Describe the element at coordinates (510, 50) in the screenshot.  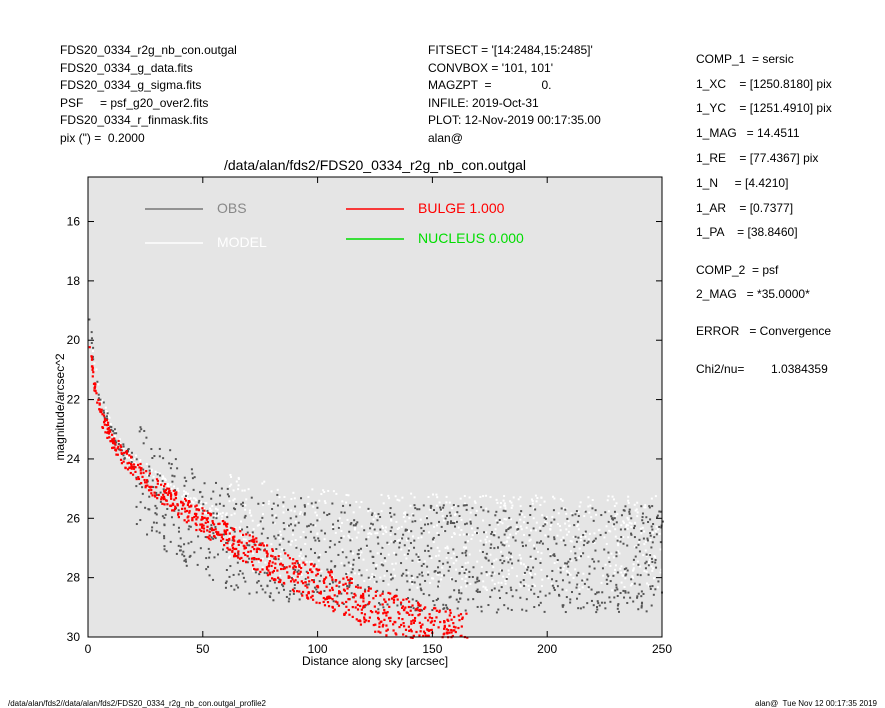
I see `header-mid-line: FITSECT = '[14:2484,15:2485]'` at that location.